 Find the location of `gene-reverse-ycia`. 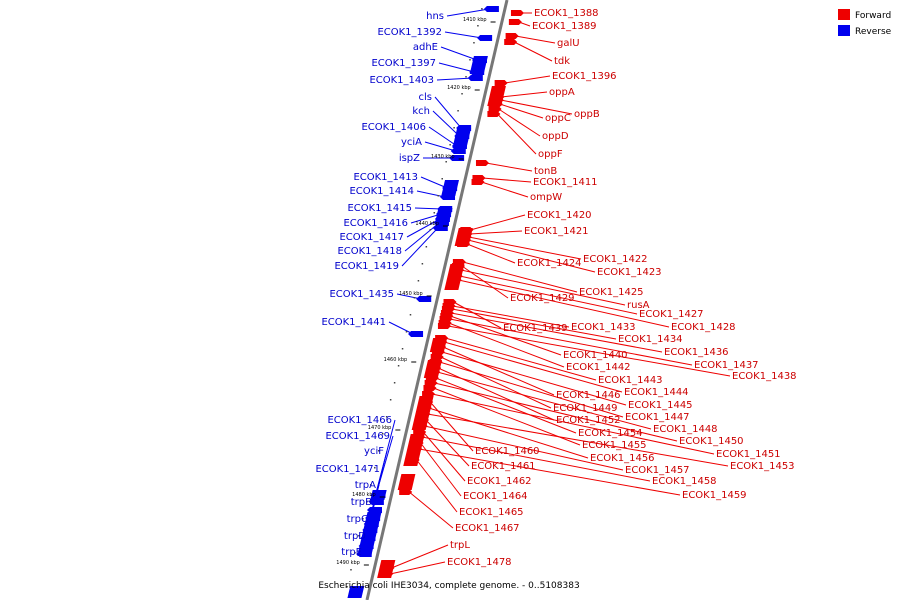

gene-reverse-ycia is located at coordinates (458, 151).